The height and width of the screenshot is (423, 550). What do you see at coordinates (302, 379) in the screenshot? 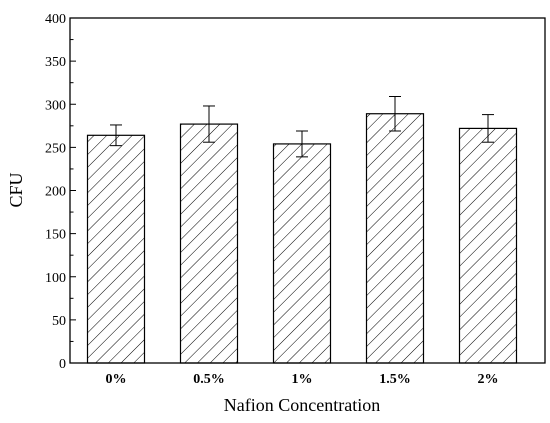
I see `x-tick-label: 1%` at bounding box center [302, 379].